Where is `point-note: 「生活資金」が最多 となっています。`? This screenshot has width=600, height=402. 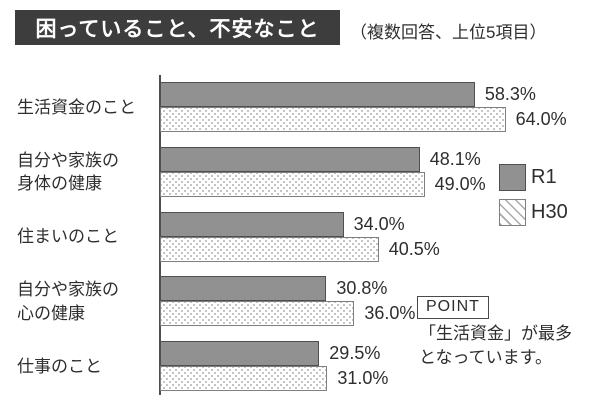 point-note: 「生活資金」が最多 となっています。 is located at coordinates (495, 345).